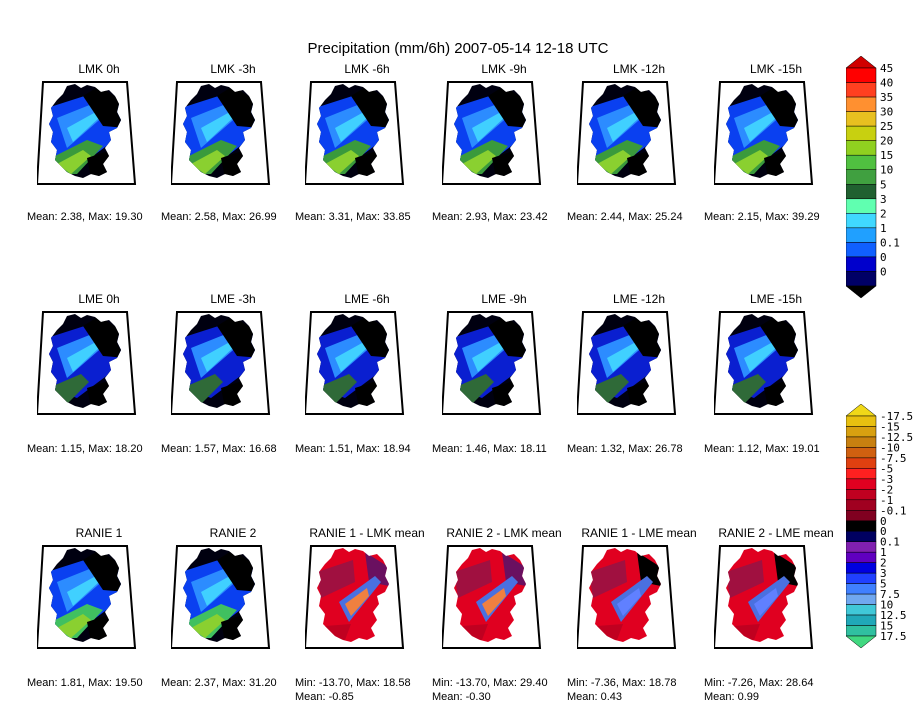 This screenshot has width=916, height=713. What do you see at coordinates (219, 217) in the screenshot?
I see `statistics-line: Mean: 2.58, Max: 26.99` at bounding box center [219, 217].